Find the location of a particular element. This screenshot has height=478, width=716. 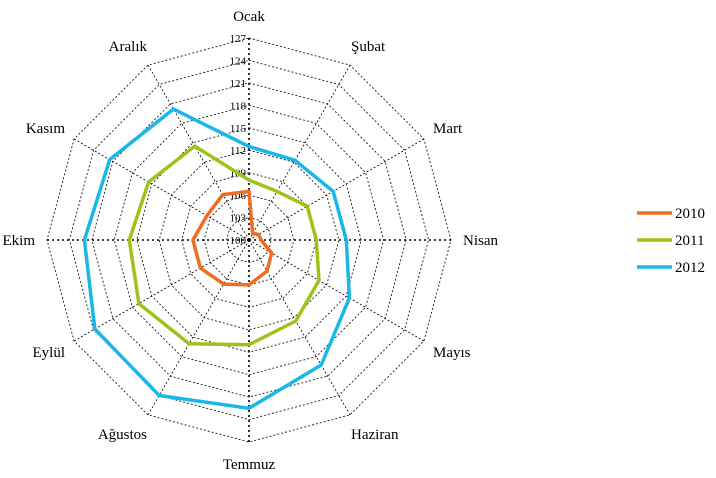

radial-tick-label: 100 is located at coordinates (238, 241).